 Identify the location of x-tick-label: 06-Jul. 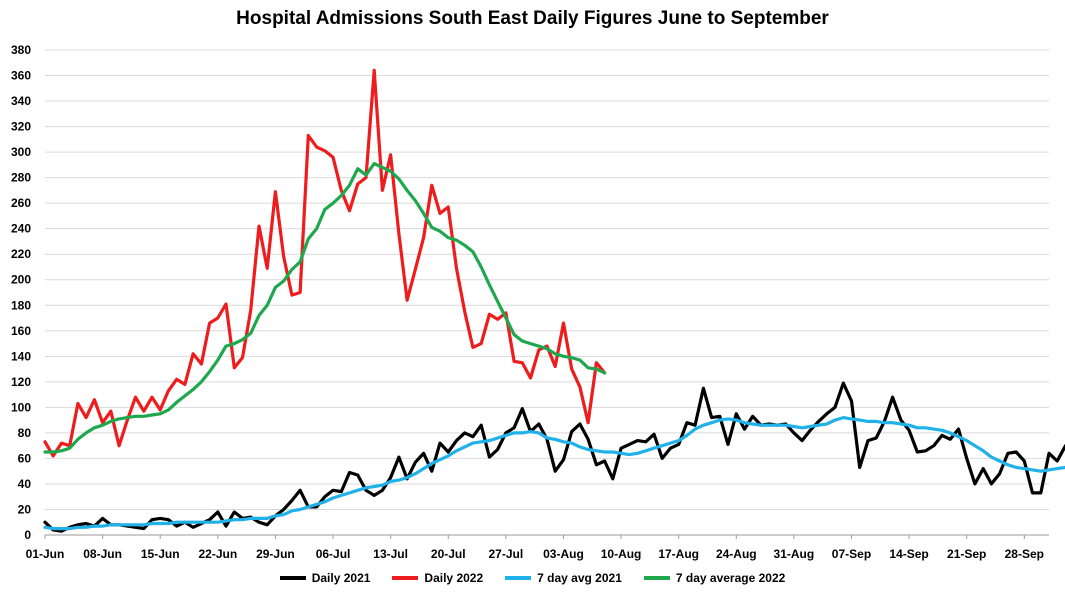
(333, 554).